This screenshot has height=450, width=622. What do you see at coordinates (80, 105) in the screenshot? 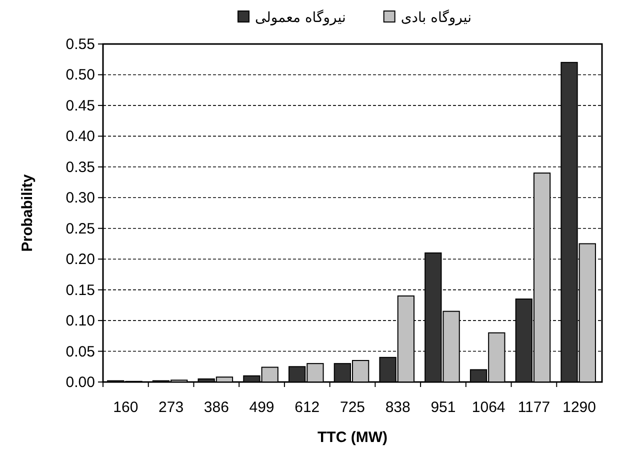
I see `y-tick-label: 0.45` at bounding box center [80, 105].